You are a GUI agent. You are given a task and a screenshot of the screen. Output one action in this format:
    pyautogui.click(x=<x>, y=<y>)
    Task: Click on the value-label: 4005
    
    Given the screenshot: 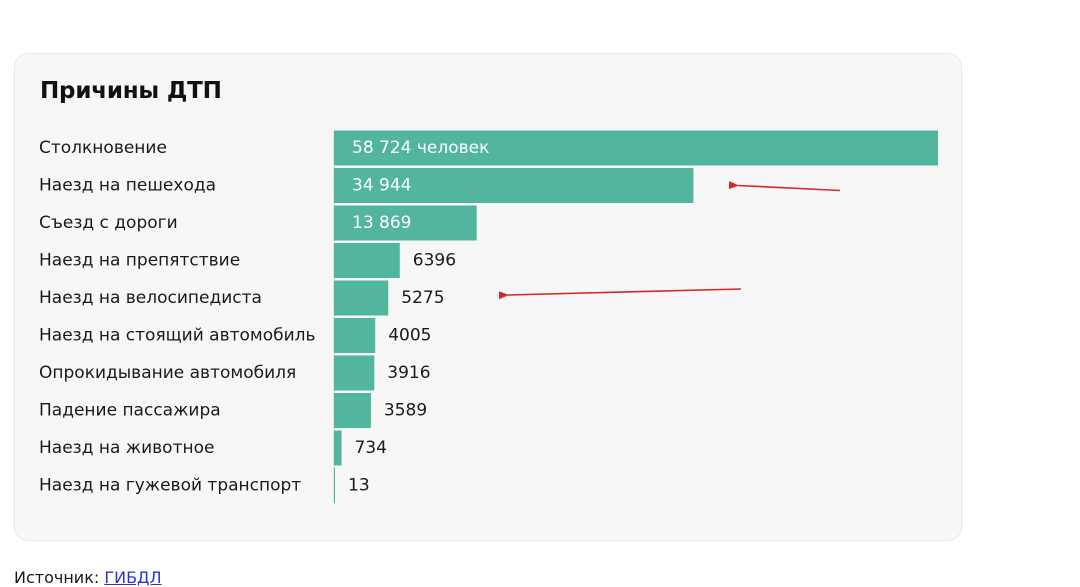 What is the action you would take?
    pyautogui.click(x=409, y=336)
    